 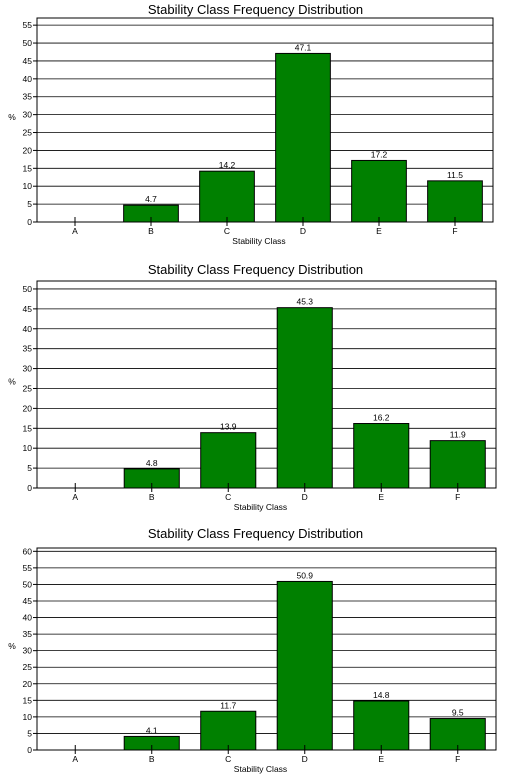 What do you see at coordinates (458, 713) in the screenshot?
I see `data-label: 9.5` at bounding box center [458, 713].